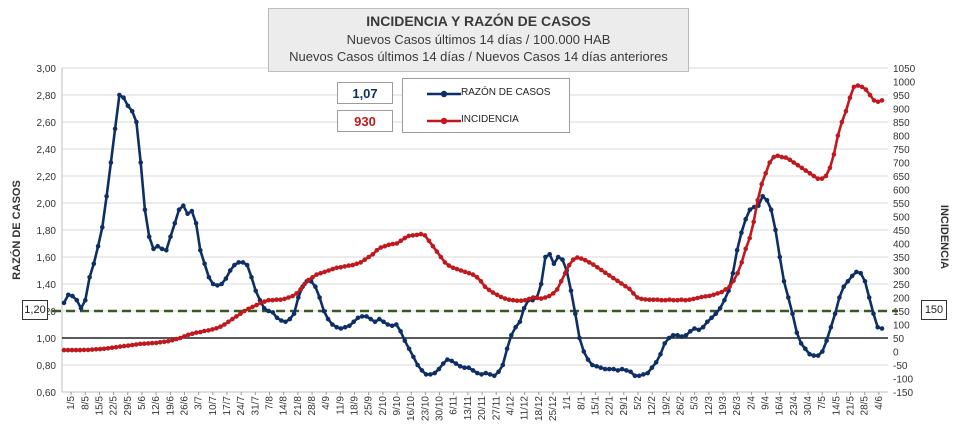 Image resolution: width=959 pixels, height=437 pixels. What do you see at coordinates (567, 403) in the screenshot?
I see `x-tick-label: 1/1` at bounding box center [567, 403].